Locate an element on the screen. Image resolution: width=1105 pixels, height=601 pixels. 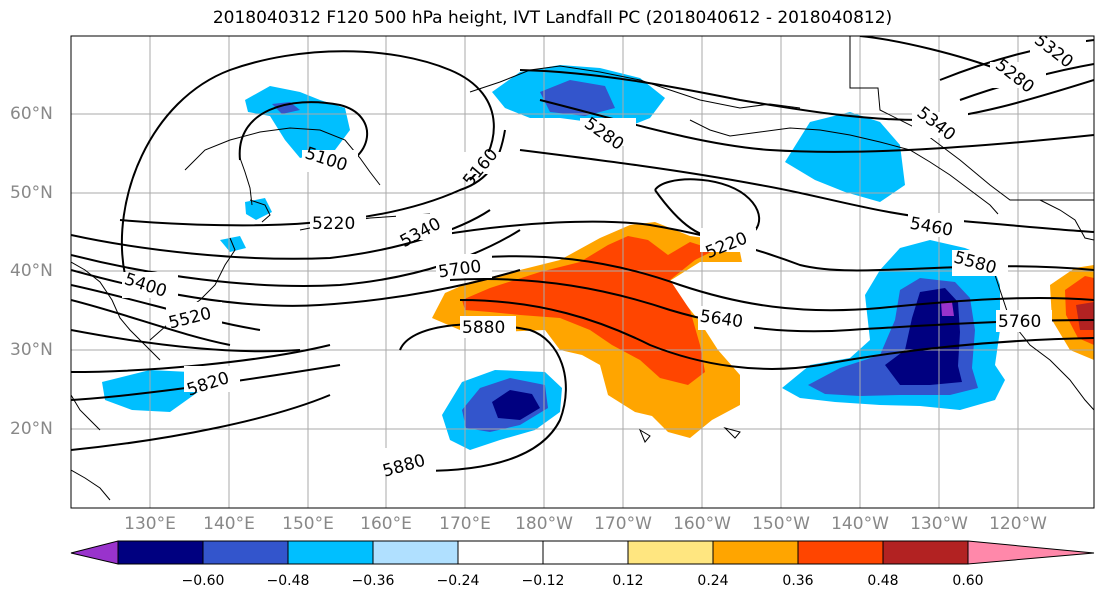
contour-label: 5220 is located at coordinates (333, 224).